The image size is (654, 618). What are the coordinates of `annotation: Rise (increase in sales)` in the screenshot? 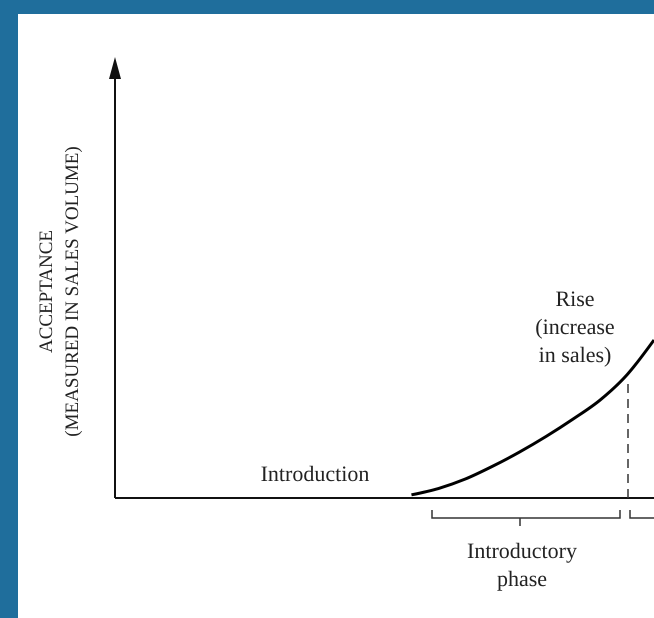 It's located at (575, 326).